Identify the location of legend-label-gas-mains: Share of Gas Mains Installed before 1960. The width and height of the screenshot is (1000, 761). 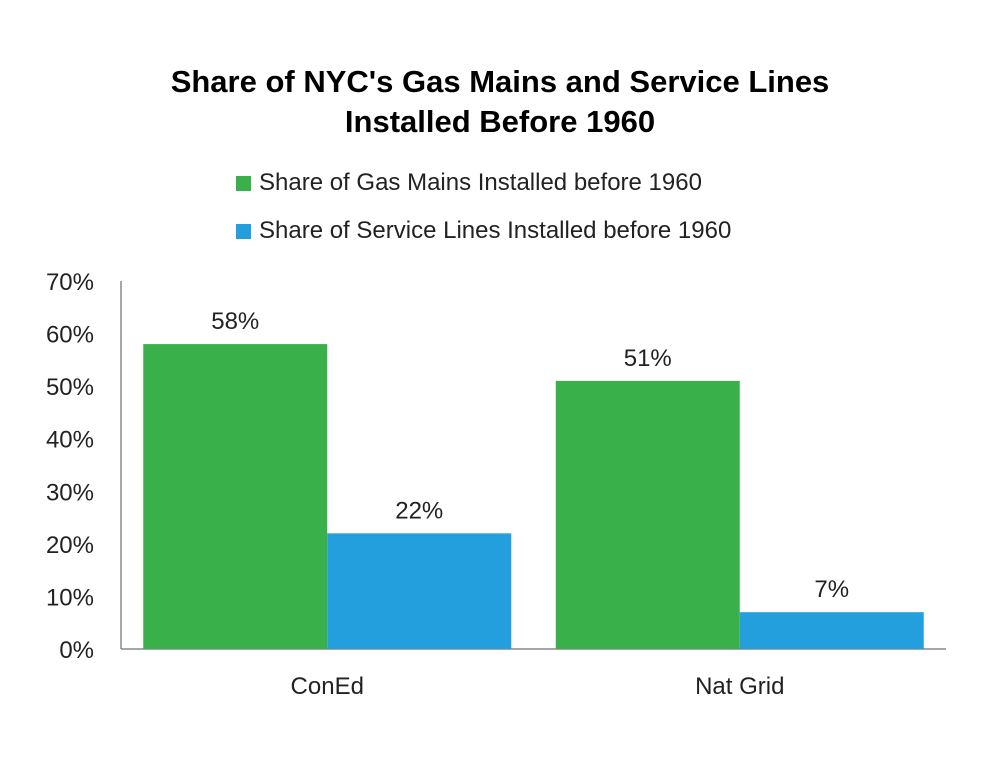
(480, 182).